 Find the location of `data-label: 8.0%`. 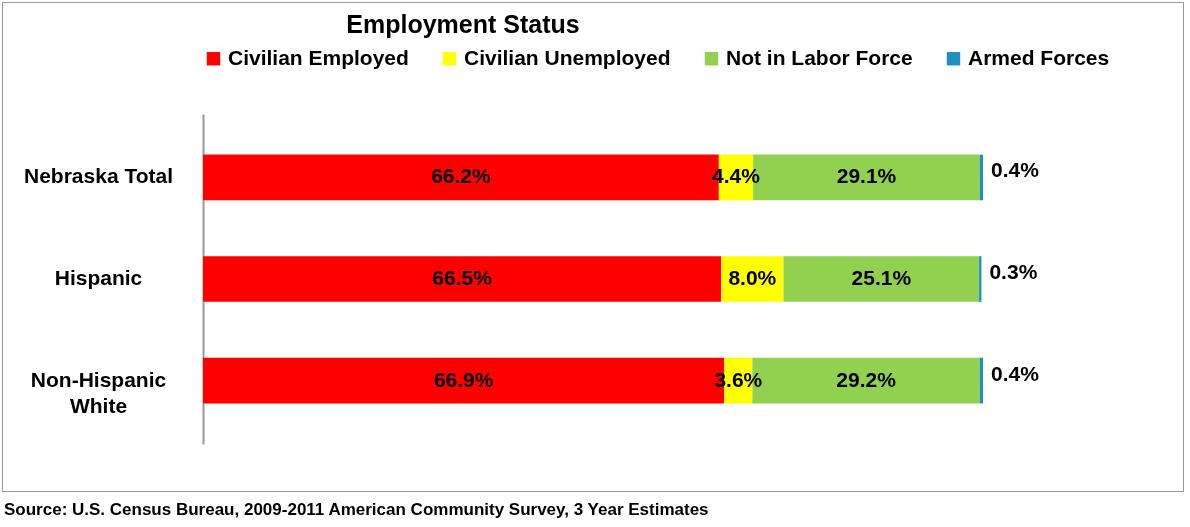

data-label: 8.0% is located at coordinates (752, 277).